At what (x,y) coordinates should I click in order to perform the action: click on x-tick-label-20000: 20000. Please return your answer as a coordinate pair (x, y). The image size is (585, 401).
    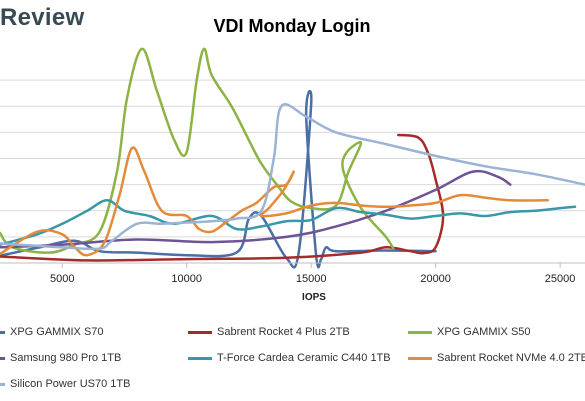
    Looking at the image, I should click on (435, 279).